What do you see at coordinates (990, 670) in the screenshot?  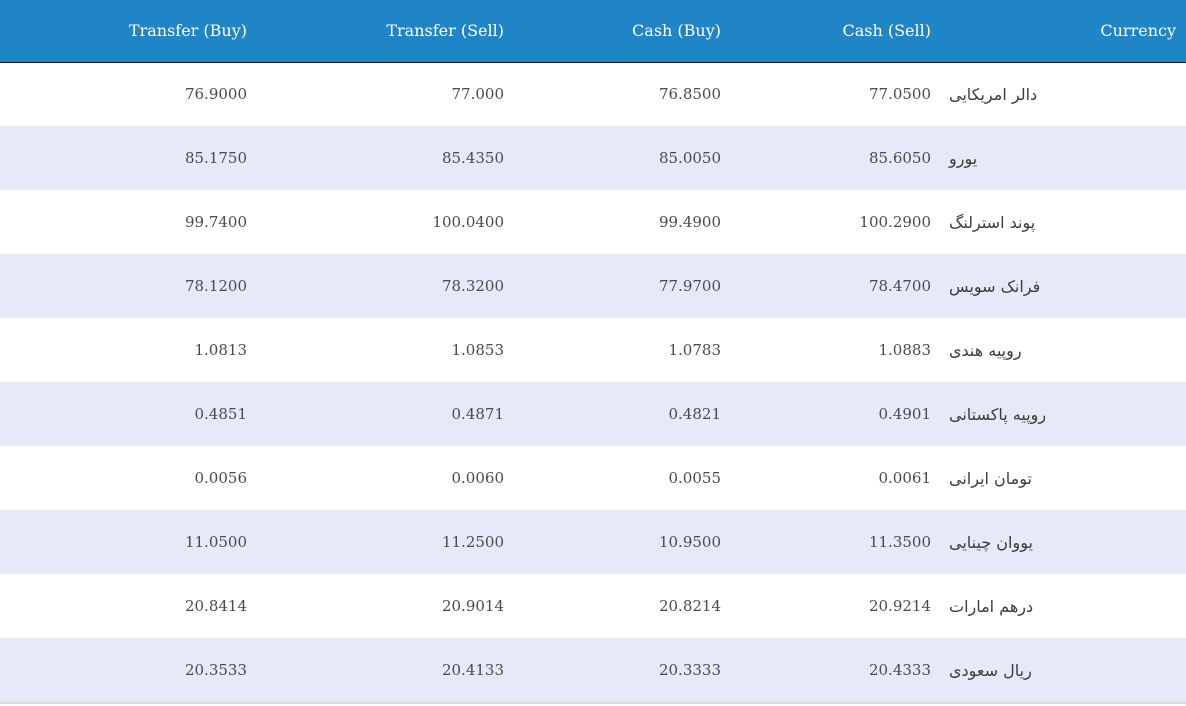 I see `cell-currency: ریال سعودی` at bounding box center [990, 670].